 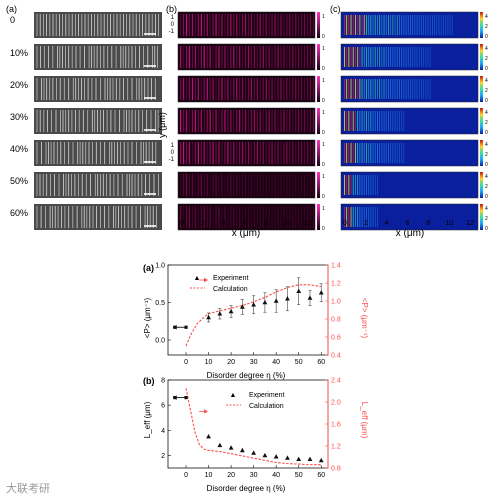 I want to click on legend-label-calculation: Calculation, so click(x=230, y=289).